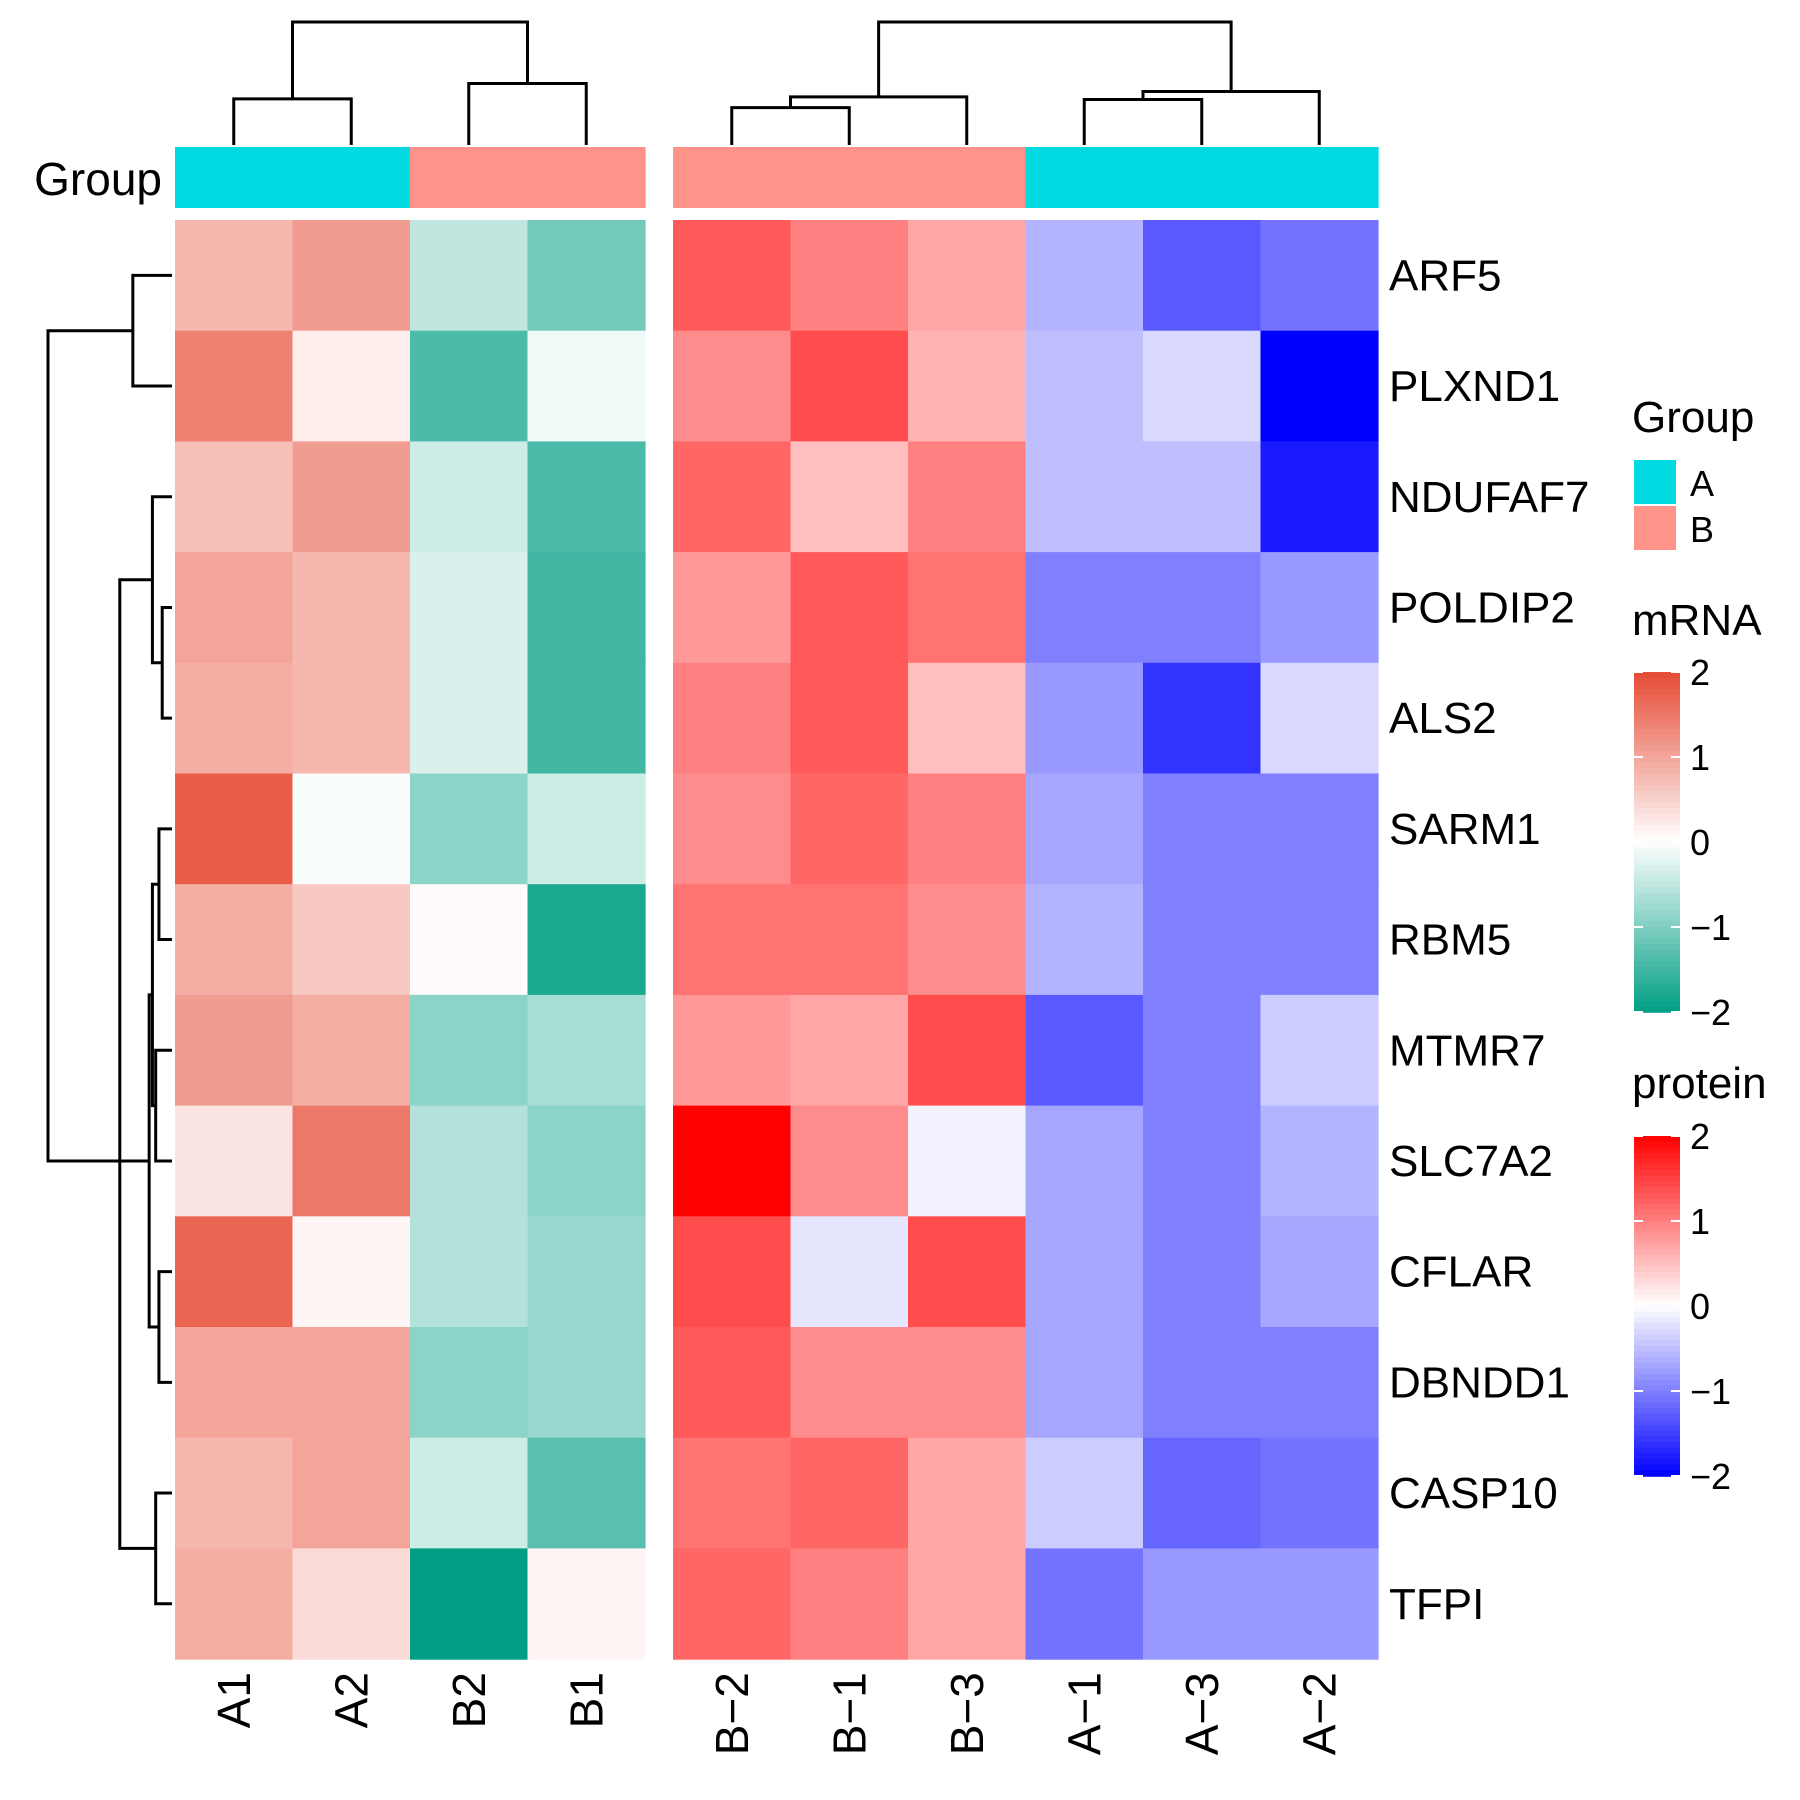 The image size is (1800, 1800). I want to click on column-dendrogram-mrna, so click(410, 82).